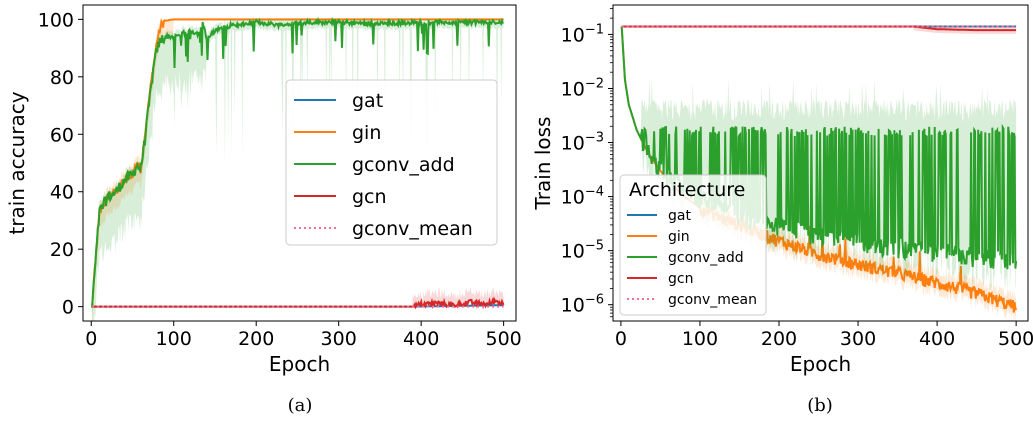 Image resolution: width=1033 pixels, height=425 pixels. Describe the element at coordinates (582, 305) in the screenshot. I see `y-tick-label: 10⁻⁶` at that location.